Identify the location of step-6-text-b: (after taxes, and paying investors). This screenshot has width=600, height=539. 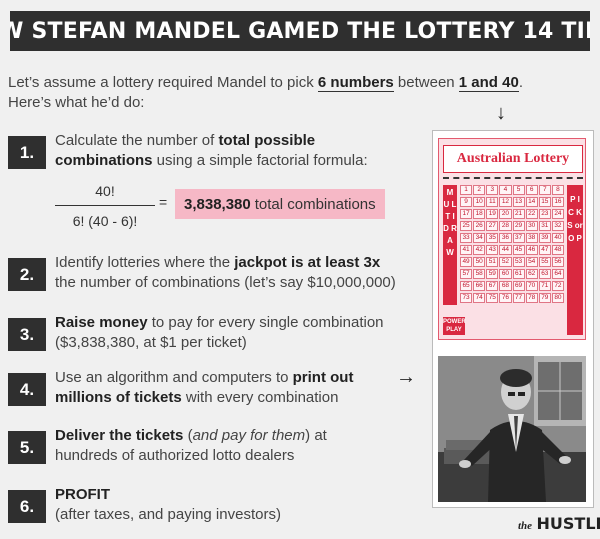
(168, 514).